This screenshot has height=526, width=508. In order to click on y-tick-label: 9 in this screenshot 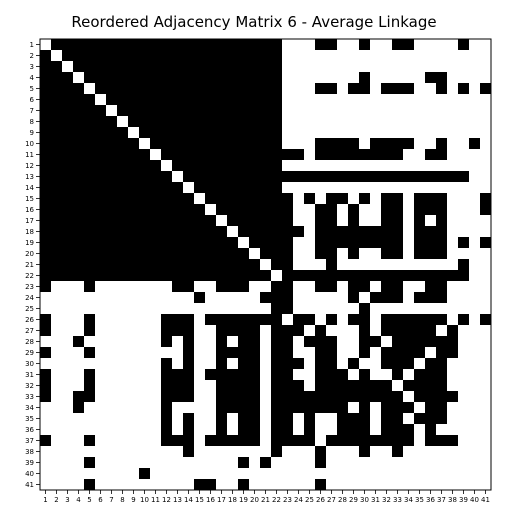, I will do `click(32, 133)`.